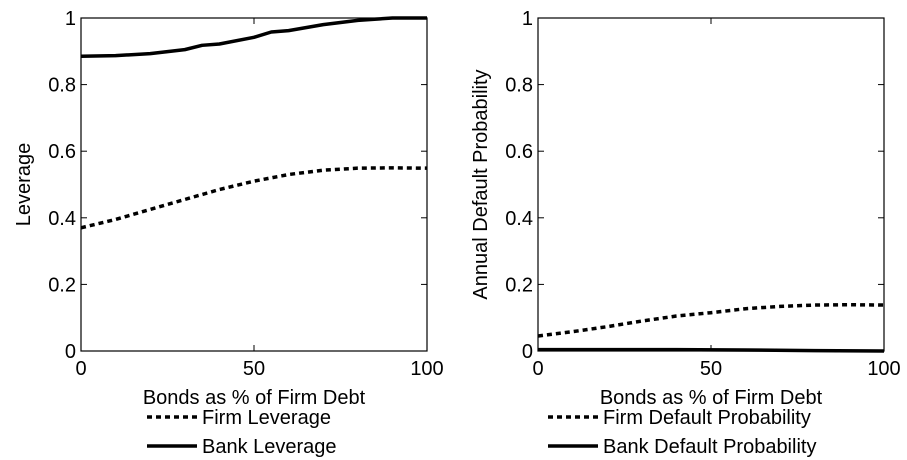 The image size is (907, 460). Describe the element at coordinates (242, 432) in the screenshot. I see `legend: Firm Leverage Bank Leverage` at that location.